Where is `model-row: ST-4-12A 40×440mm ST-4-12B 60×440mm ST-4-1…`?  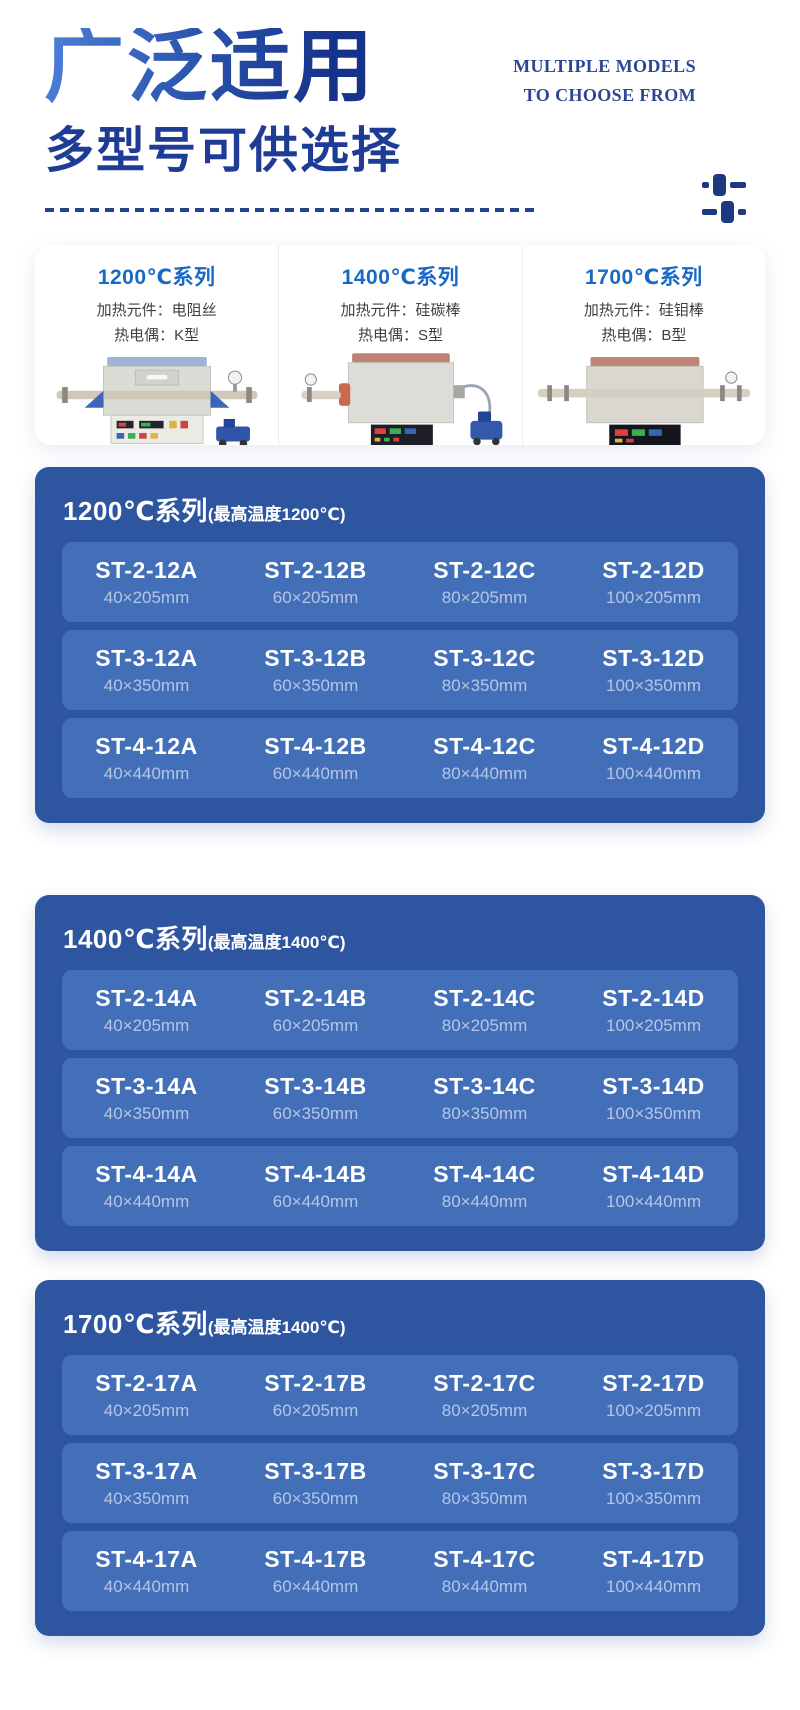
model-row: ST-4-12A 40×440mm ST-4-12B 60×440mm ST-4-1… is located at coordinates (400, 758).